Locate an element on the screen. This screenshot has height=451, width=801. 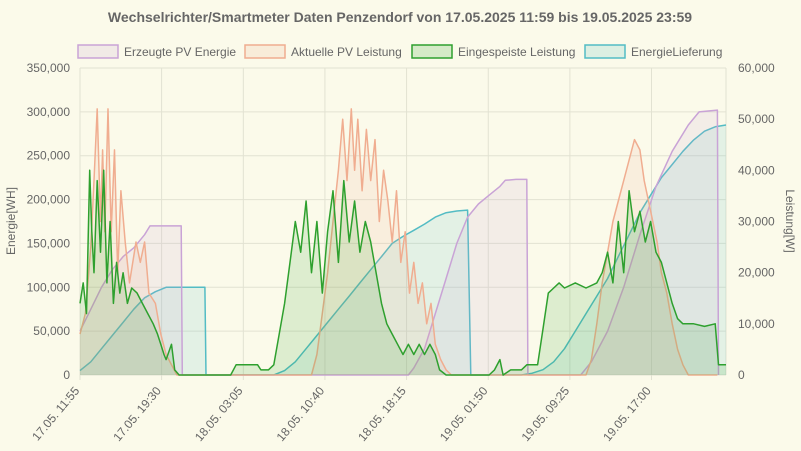
x-tick-label: 19.05. 09:25 is located at coordinates (546, 414).